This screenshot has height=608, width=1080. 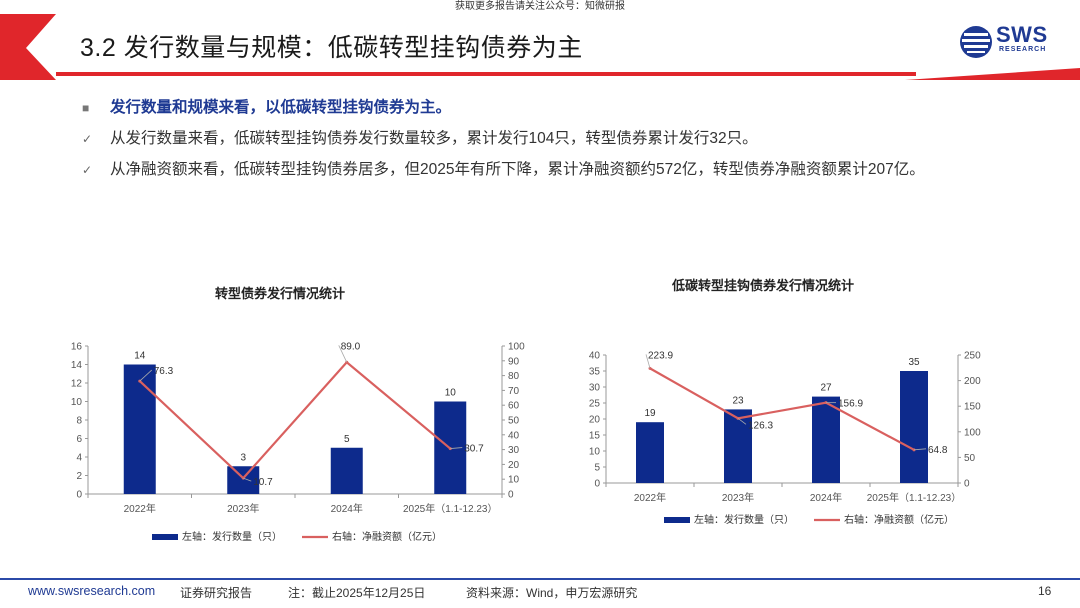 What do you see at coordinates (660, 355) in the screenshot?
I see `line-data-label: 223.9` at bounding box center [660, 355].